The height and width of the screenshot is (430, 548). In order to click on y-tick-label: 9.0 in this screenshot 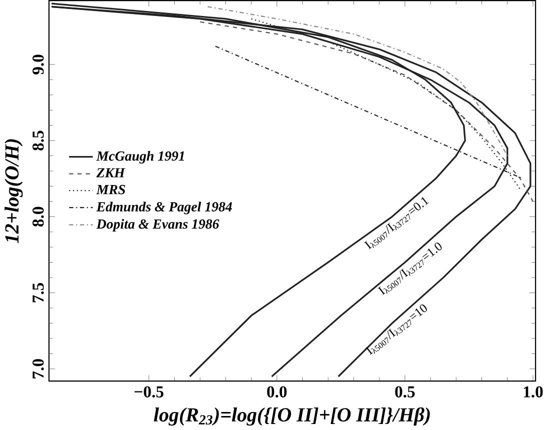, I will do `click(38, 64)`.